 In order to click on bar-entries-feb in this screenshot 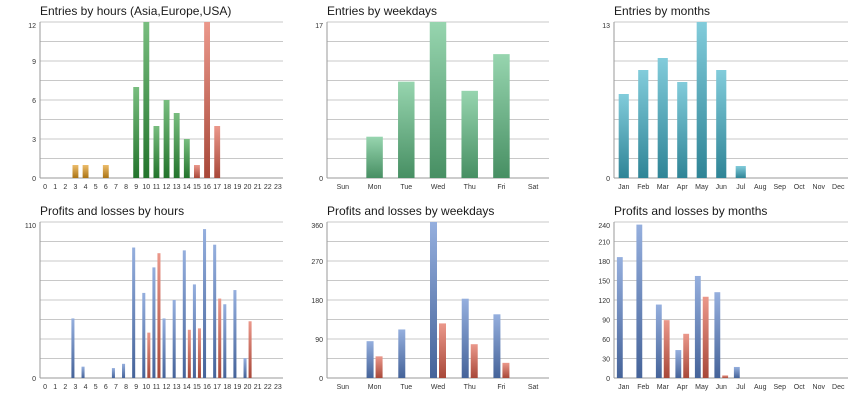, I will do `click(643, 124)`.